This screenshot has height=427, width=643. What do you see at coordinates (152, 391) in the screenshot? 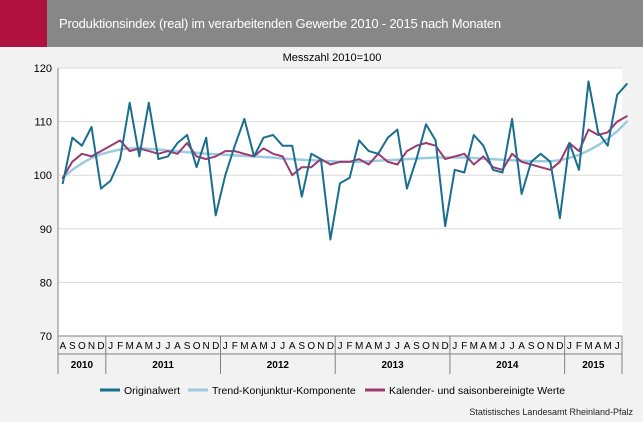
I see `legend-label: Originalwert` at bounding box center [152, 391].